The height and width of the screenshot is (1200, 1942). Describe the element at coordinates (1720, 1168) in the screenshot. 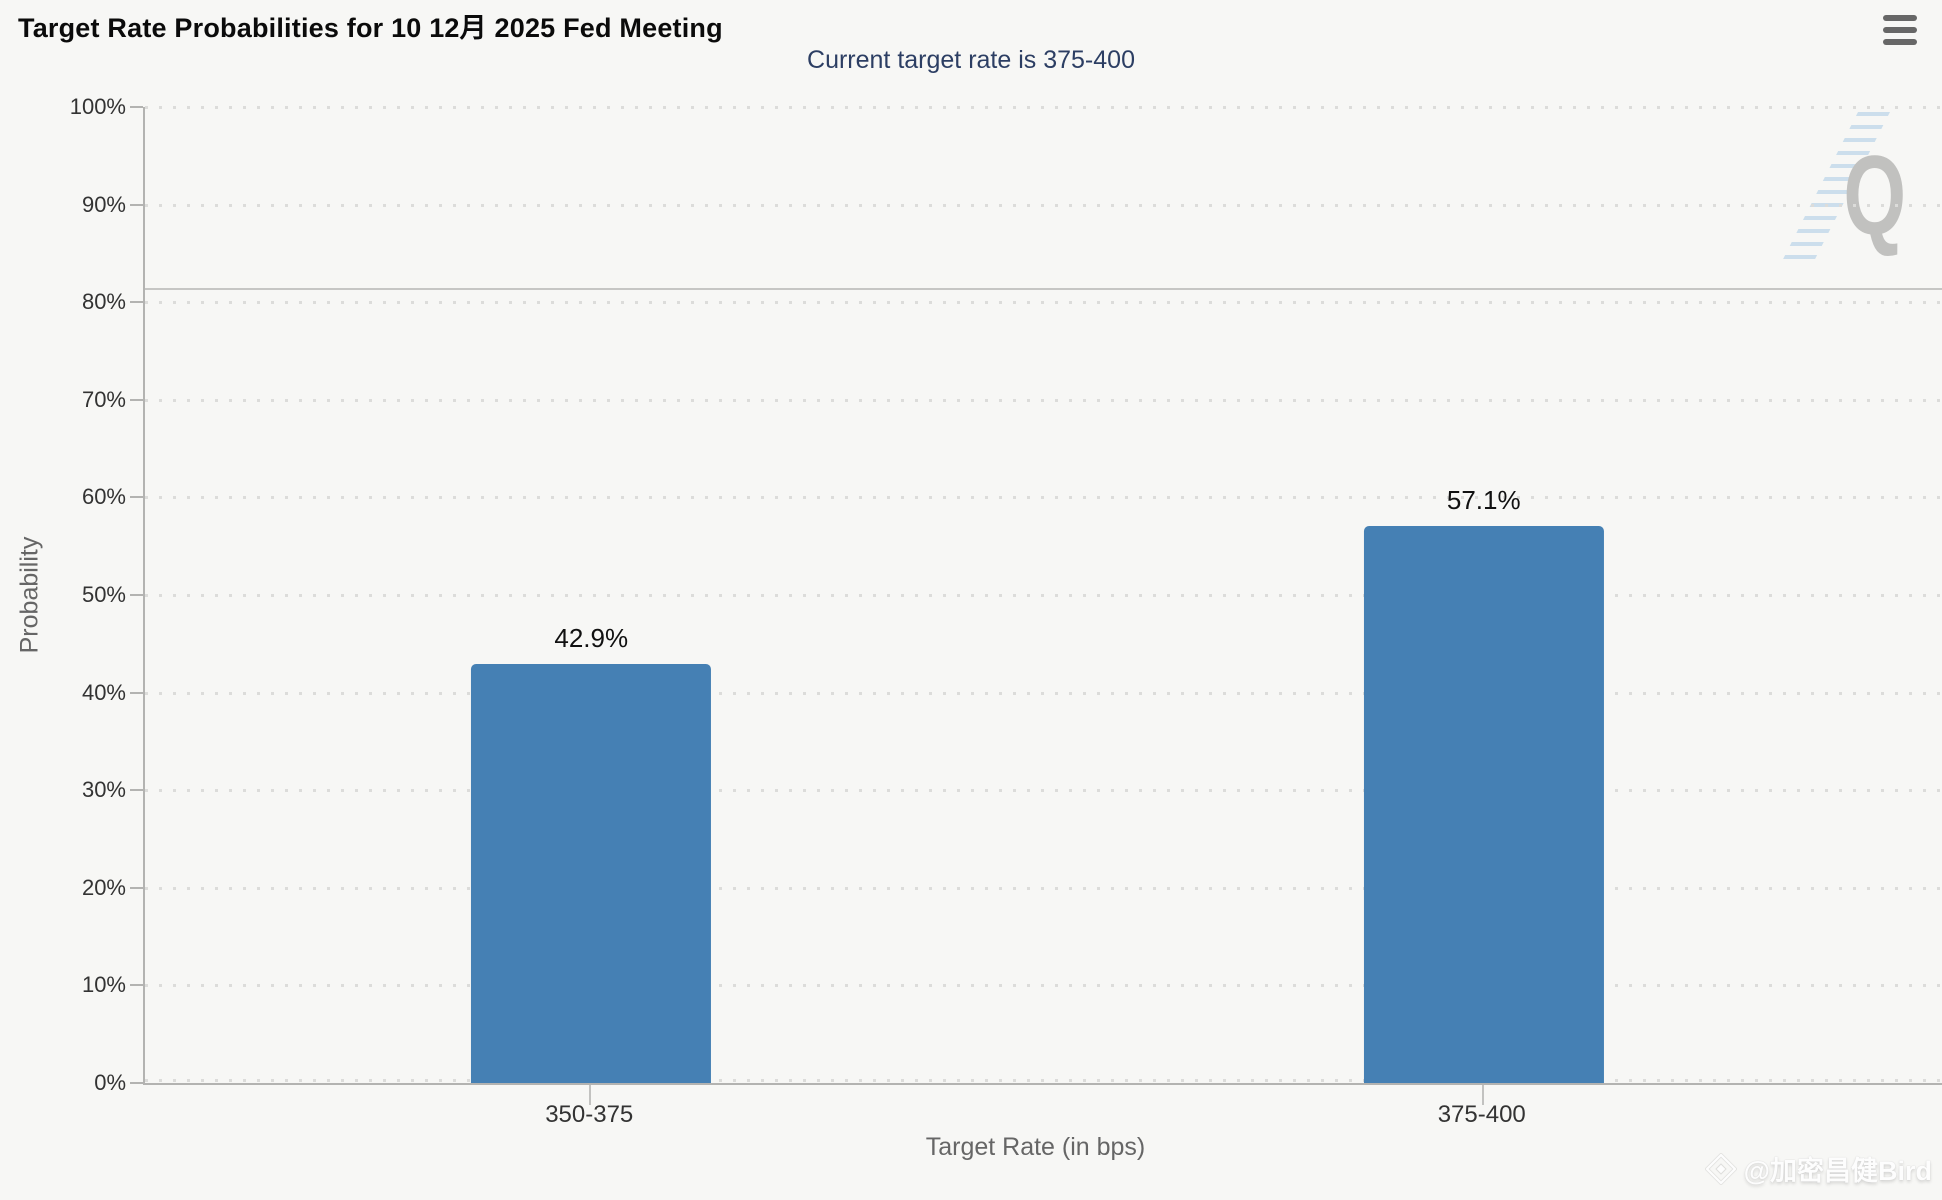

I see `diamond-logo-icon` at that location.